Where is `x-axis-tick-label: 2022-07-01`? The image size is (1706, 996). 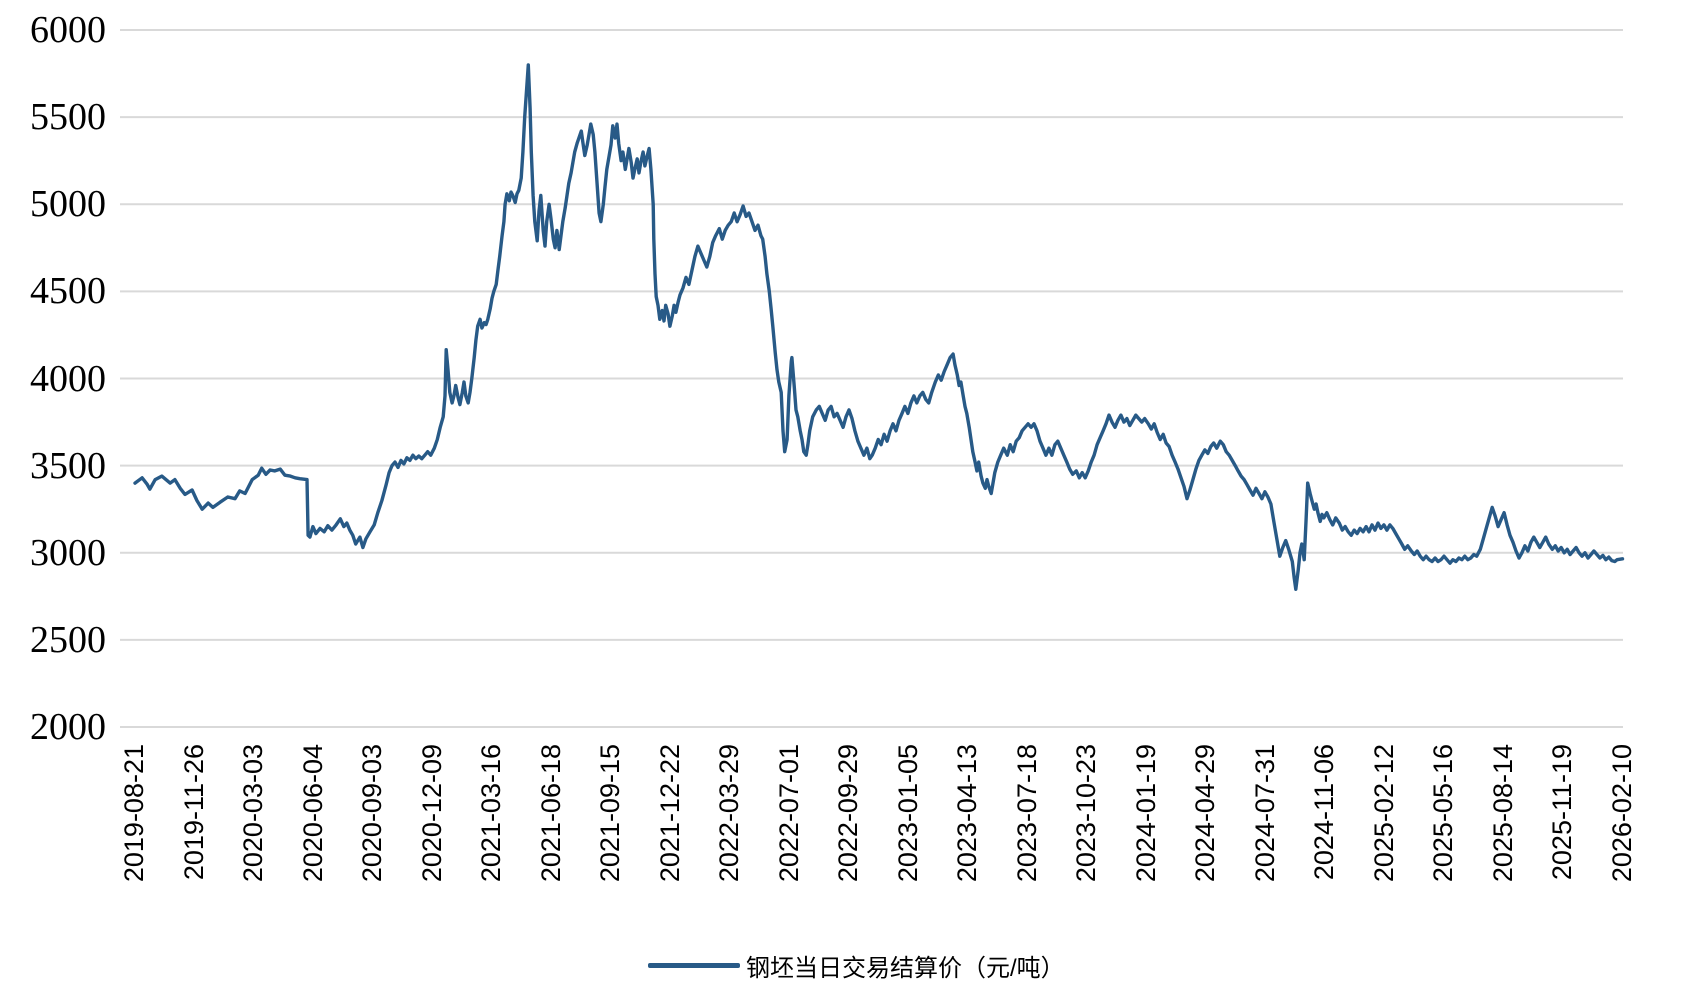 x-axis-tick-label: 2022-07-01 is located at coordinates (788, 813).